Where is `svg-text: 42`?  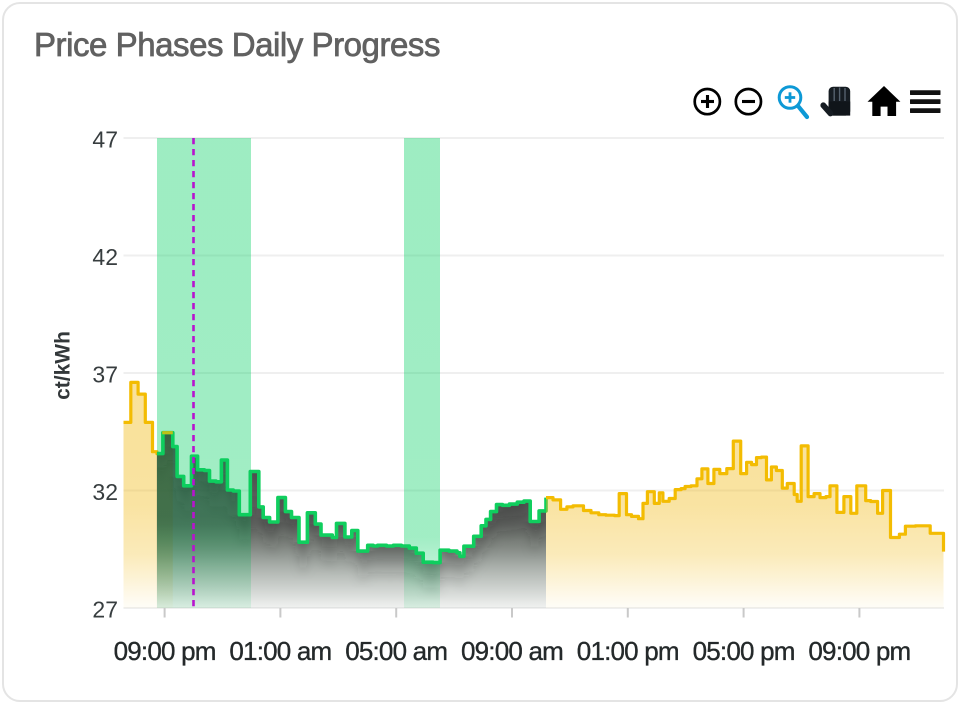 svg-text: 42 is located at coordinates (105, 257).